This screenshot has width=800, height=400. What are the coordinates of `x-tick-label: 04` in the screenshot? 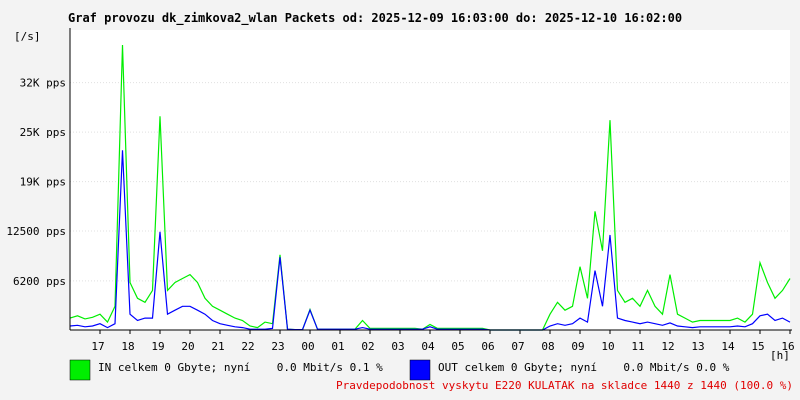 It's located at (428, 346).